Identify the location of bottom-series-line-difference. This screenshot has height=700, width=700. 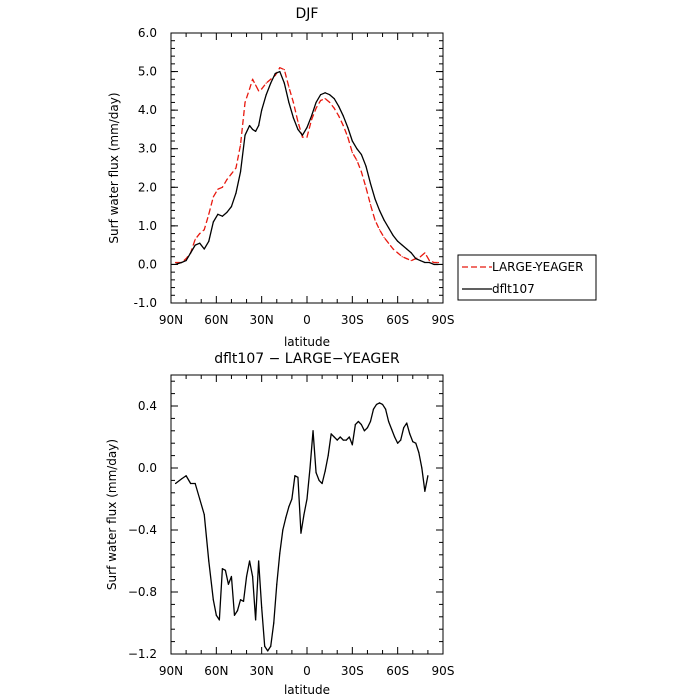
(302, 527).